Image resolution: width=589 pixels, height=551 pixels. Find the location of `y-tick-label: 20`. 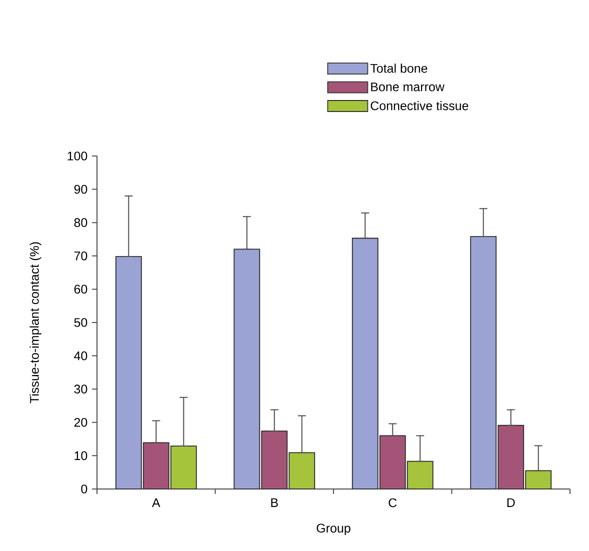

y-tick-label: 20 is located at coordinates (81, 422).